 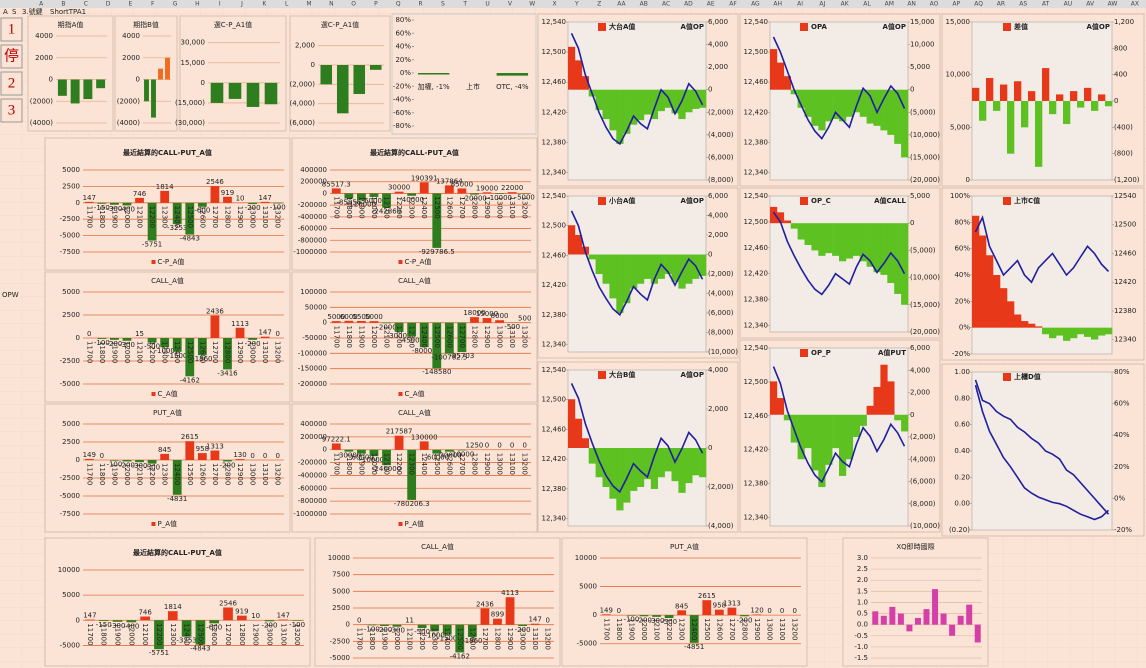 I want to click on y-tick-label: -200000, so click(x=312, y=463).